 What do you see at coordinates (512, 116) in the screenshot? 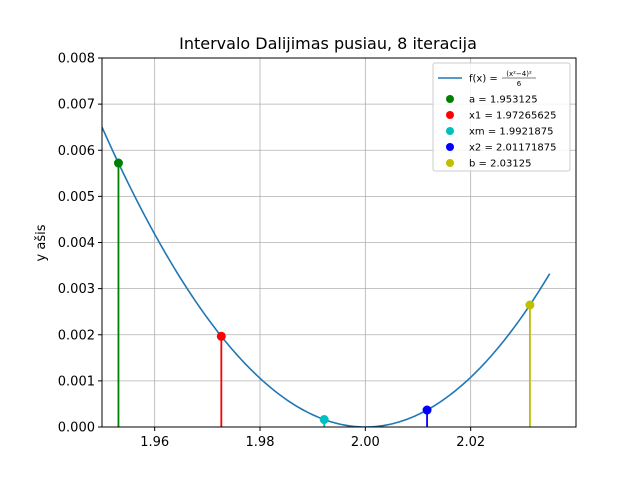
I see `legend-label-1: x1 = 1.97265625` at bounding box center [512, 116].